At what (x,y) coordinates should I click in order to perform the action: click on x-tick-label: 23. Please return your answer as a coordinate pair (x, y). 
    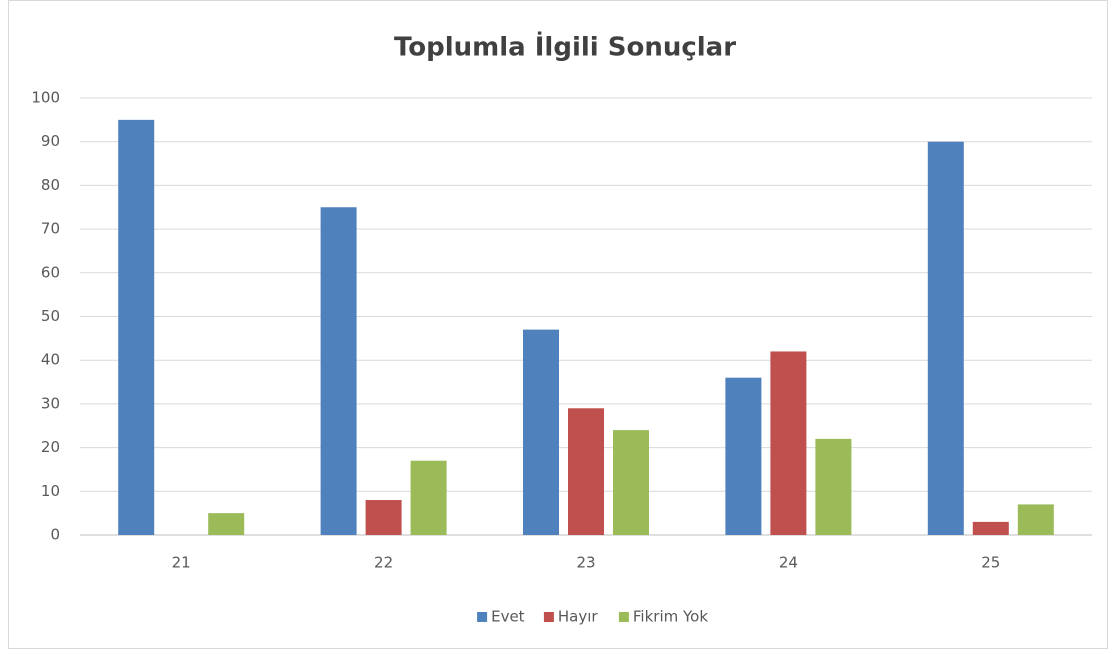
    Looking at the image, I should click on (585, 563).